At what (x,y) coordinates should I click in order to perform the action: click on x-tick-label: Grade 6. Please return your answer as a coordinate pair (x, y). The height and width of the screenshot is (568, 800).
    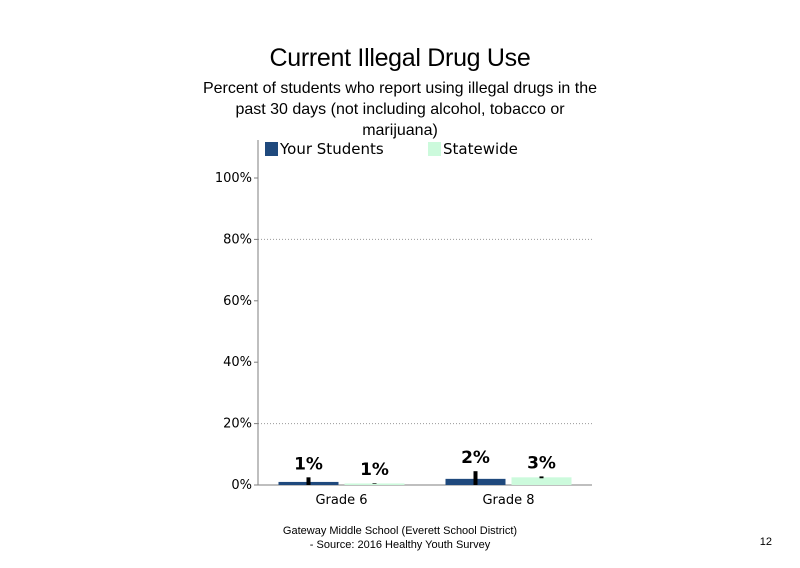
    Looking at the image, I should click on (341, 500).